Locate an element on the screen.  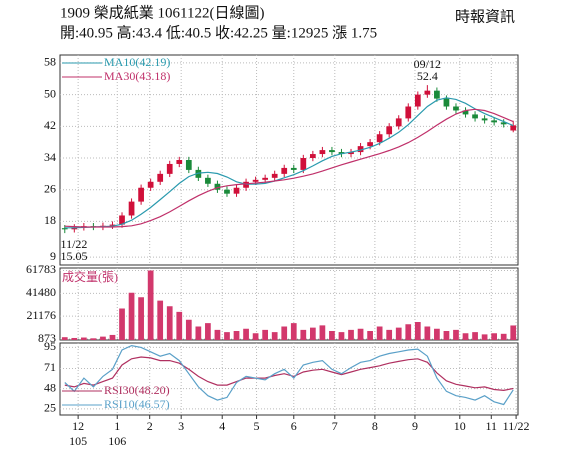
x-tick-label: 12 is located at coordinates (78, 426).